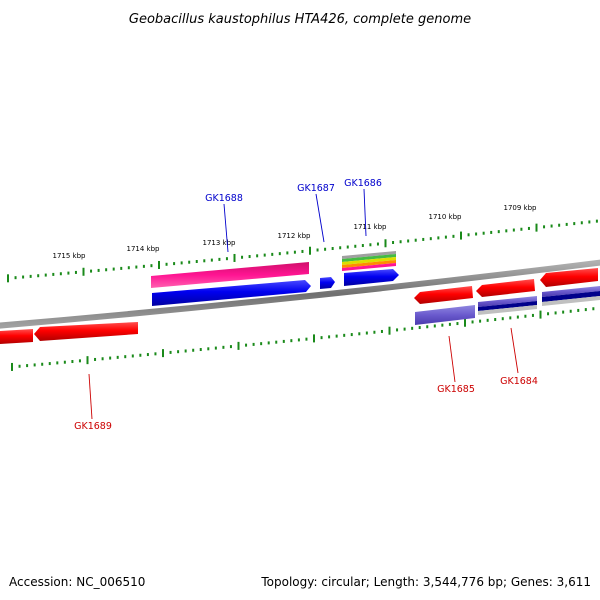 This screenshot has width=600, height=600. What do you see at coordinates (363, 183) in the screenshot?
I see `label-gk1686: GK1686` at bounding box center [363, 183].